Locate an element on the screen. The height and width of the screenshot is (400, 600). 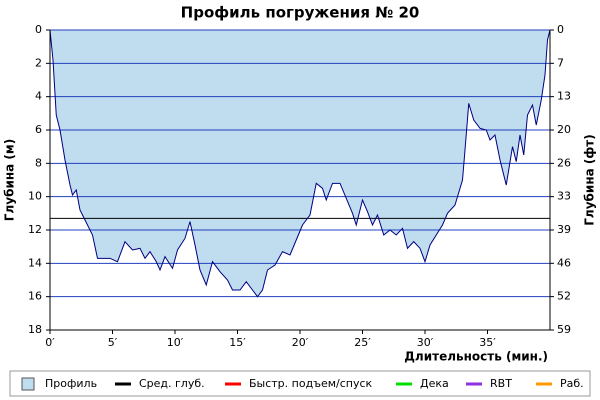
y2-tick-label: 39 is located at coordinates (564, 229).